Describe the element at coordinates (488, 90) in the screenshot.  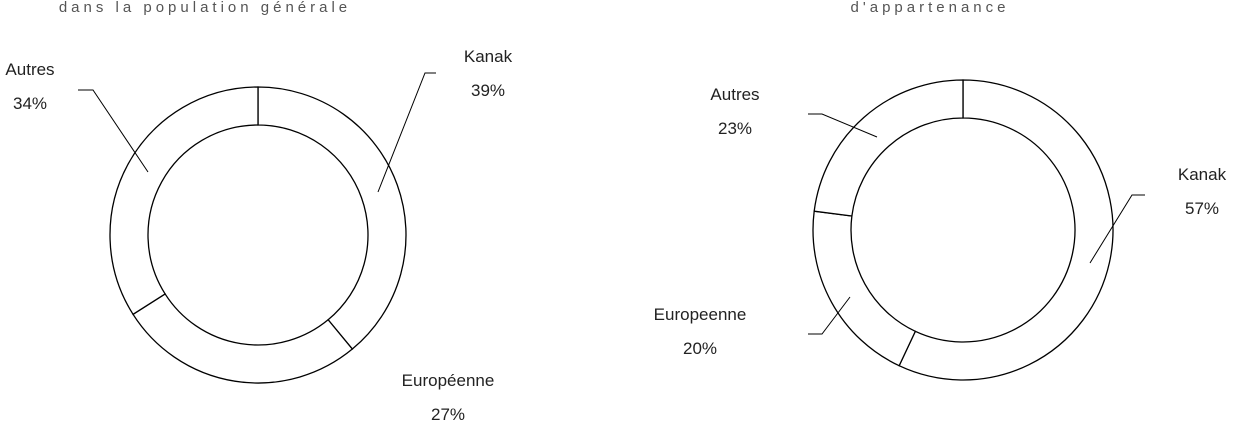
I see `value-label: 39%` at that location.